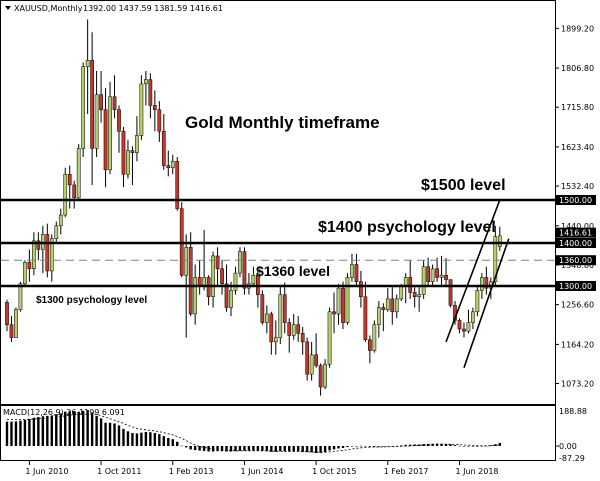 Image resolution: width=600 pixels, height=481 pixels. Describe the element at coordinates (577, 265) in the screenshot. I see `y-tick-label: 1348.80` at that location.